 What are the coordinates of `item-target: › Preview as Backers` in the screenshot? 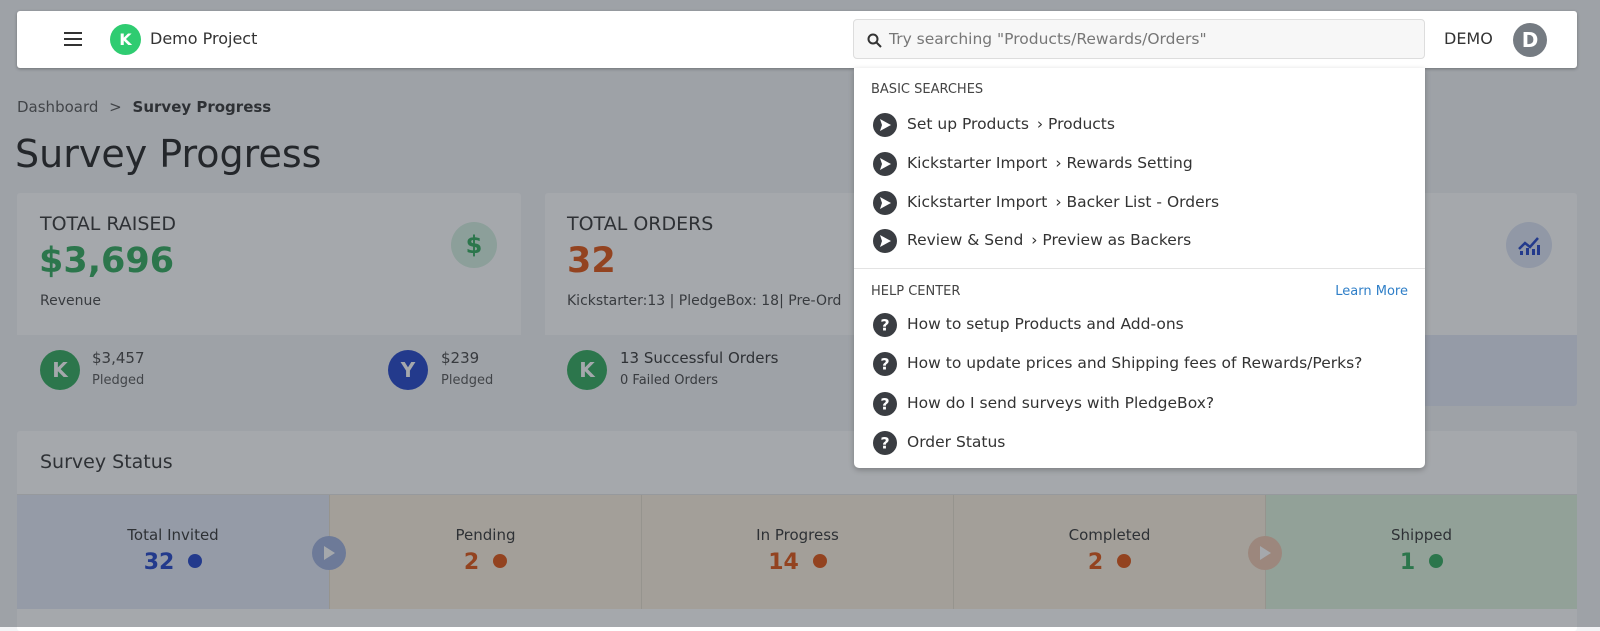 It's located at (1111, 240).